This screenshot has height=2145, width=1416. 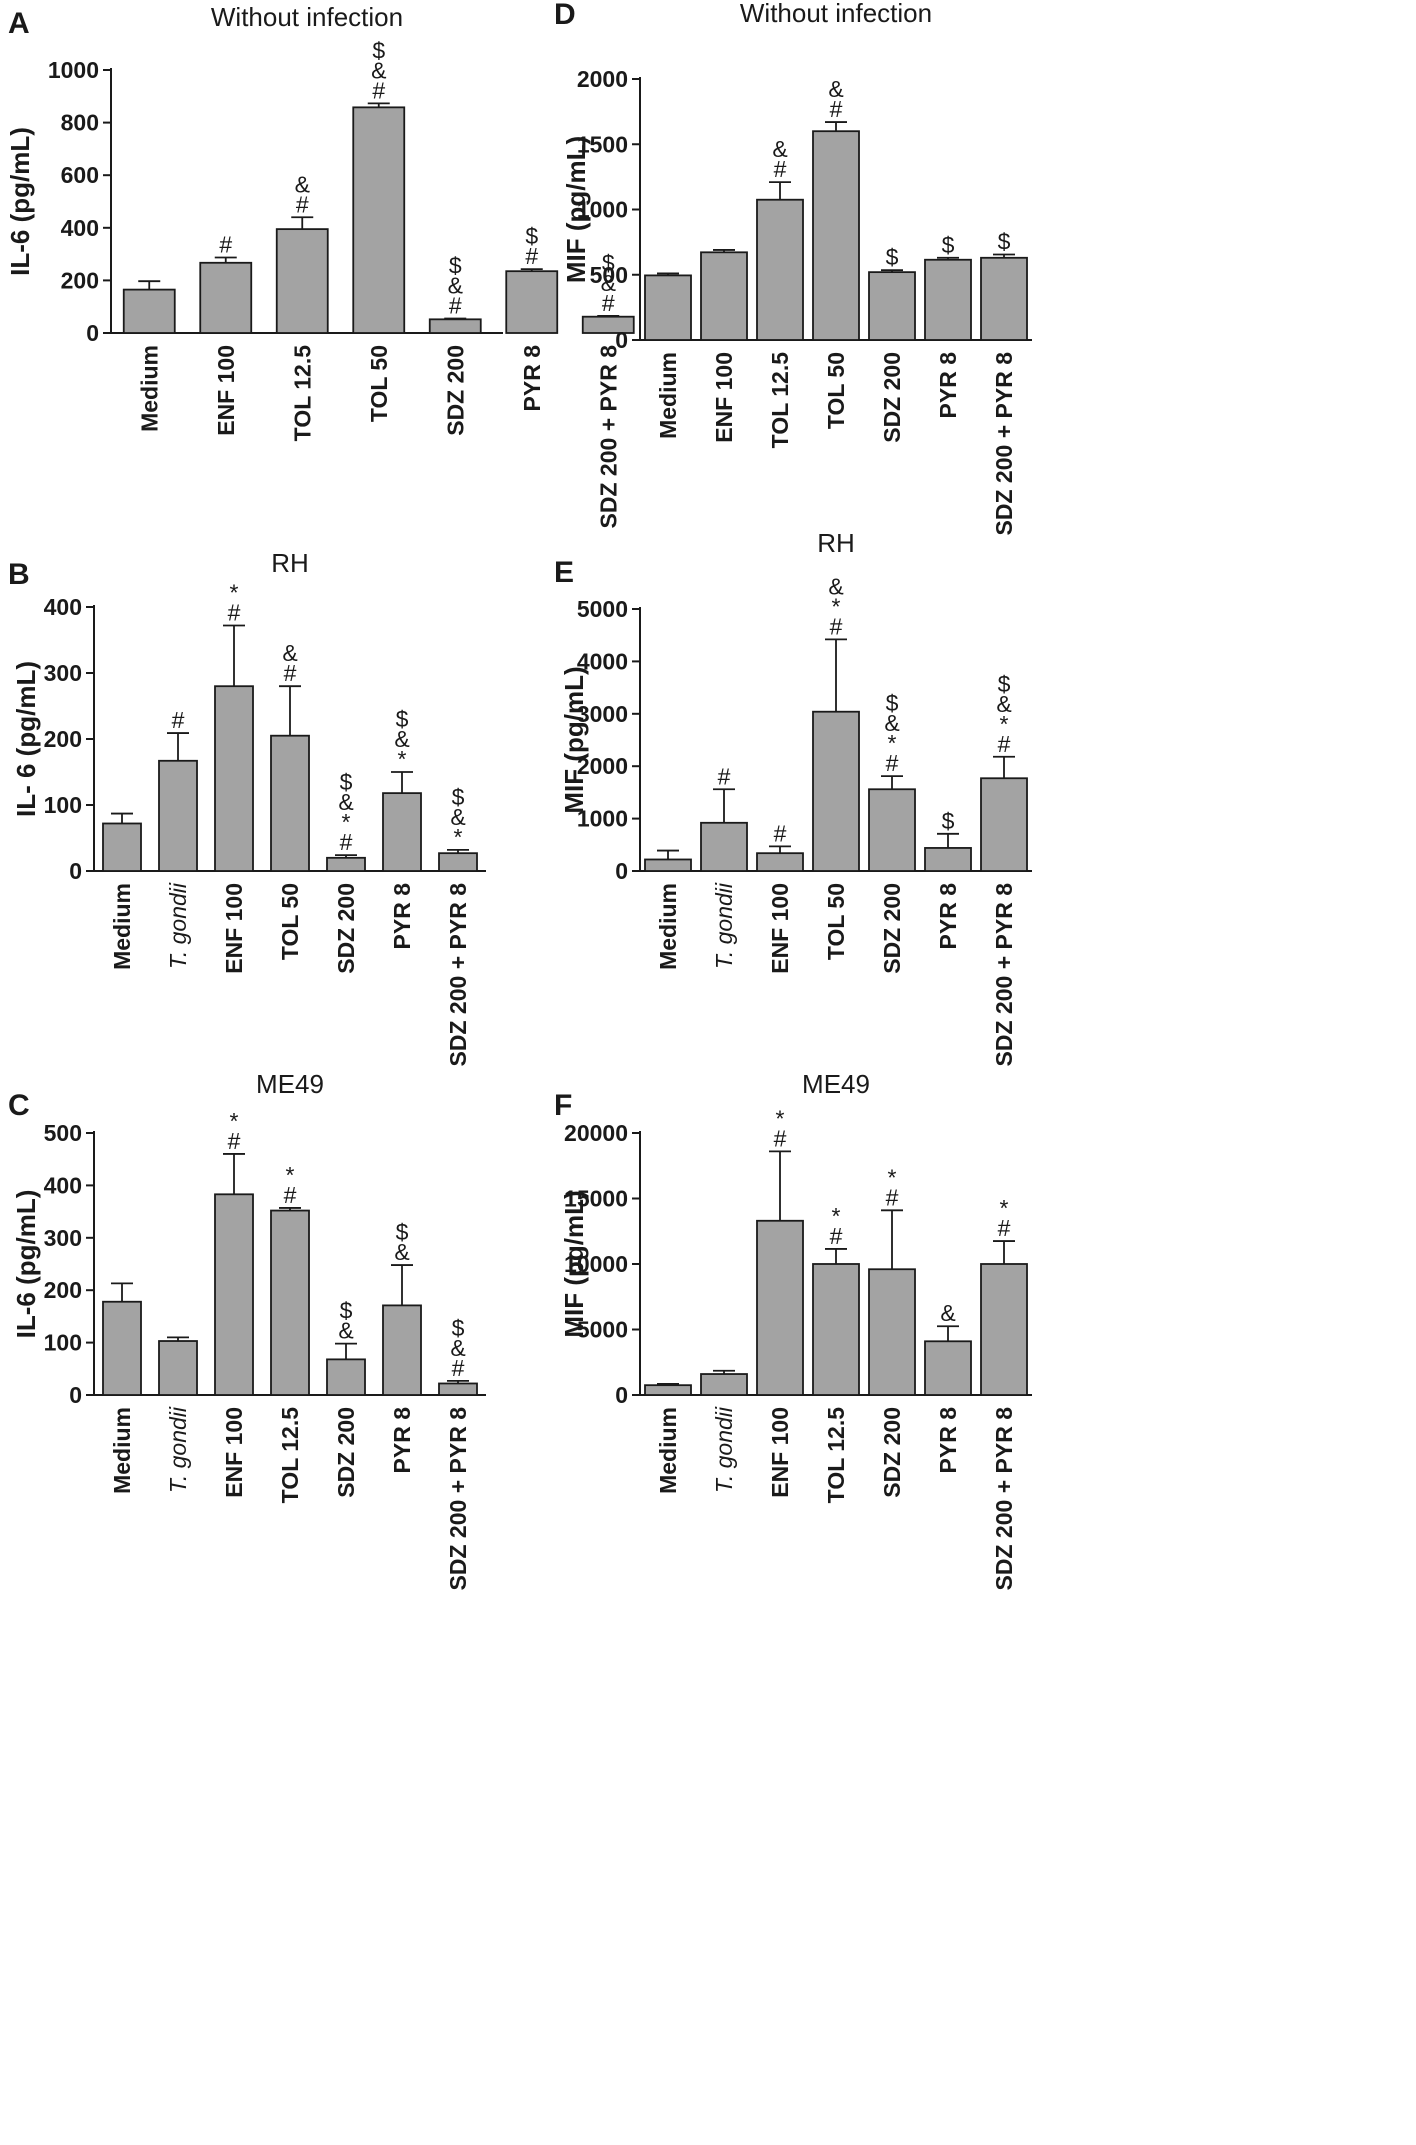 I want to click on y-tick-label: 10000, so click(x=596, y=1264).